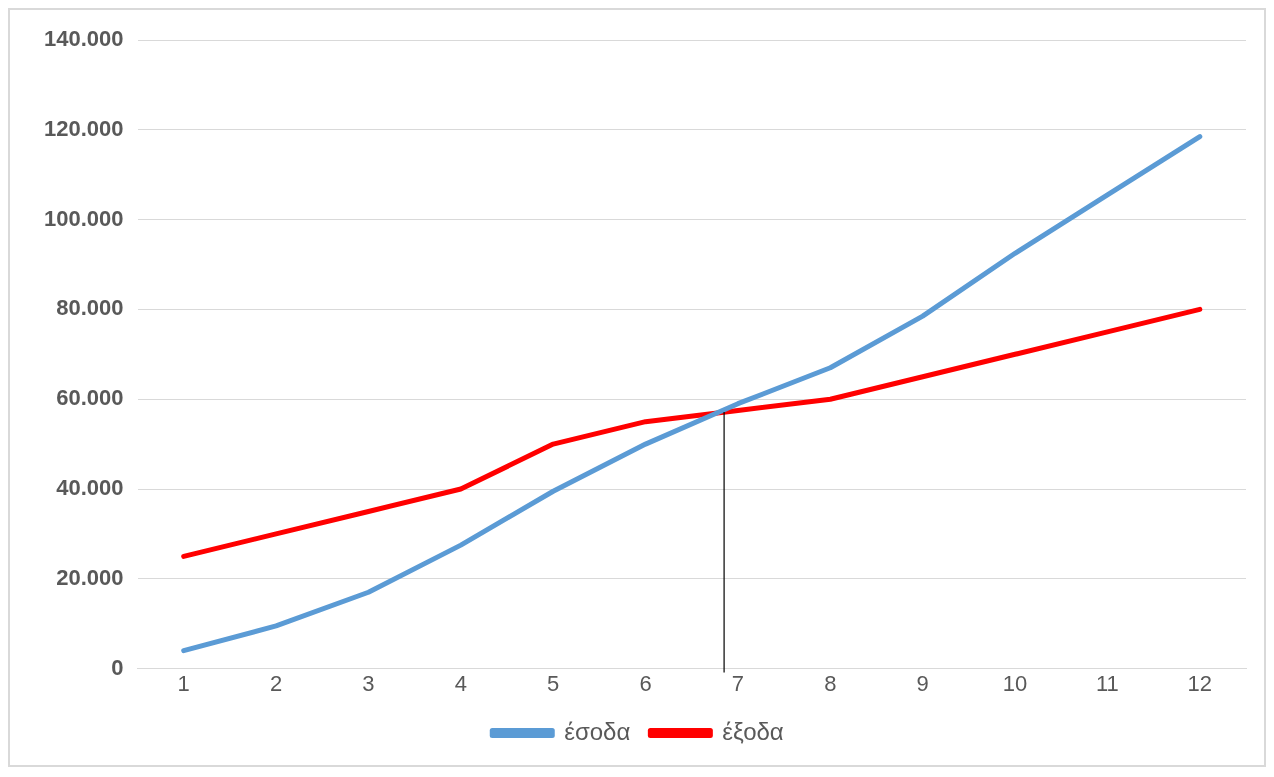 Image resolution: width=1274 pixels, height=777 pixels. I want to click on y-tick-label: 100.000, so click(83, 218).